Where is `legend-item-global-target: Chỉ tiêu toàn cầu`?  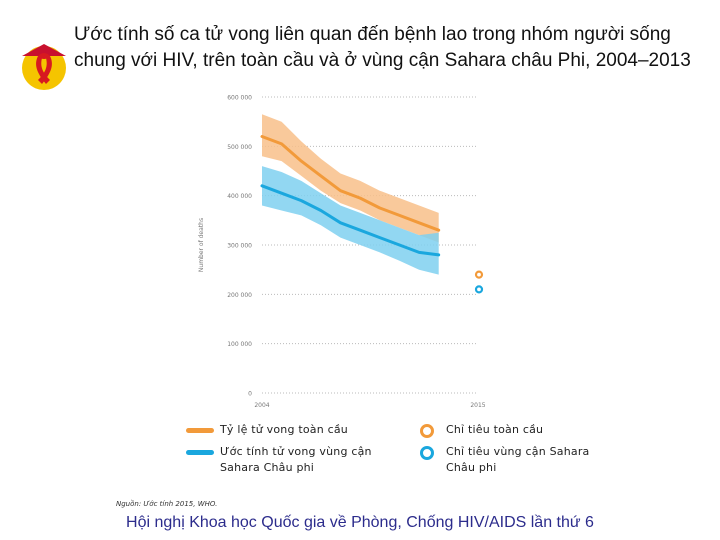 legend-item-global-target: Chỉ tiêu toàn cầu is located at coordinates (518, 430).